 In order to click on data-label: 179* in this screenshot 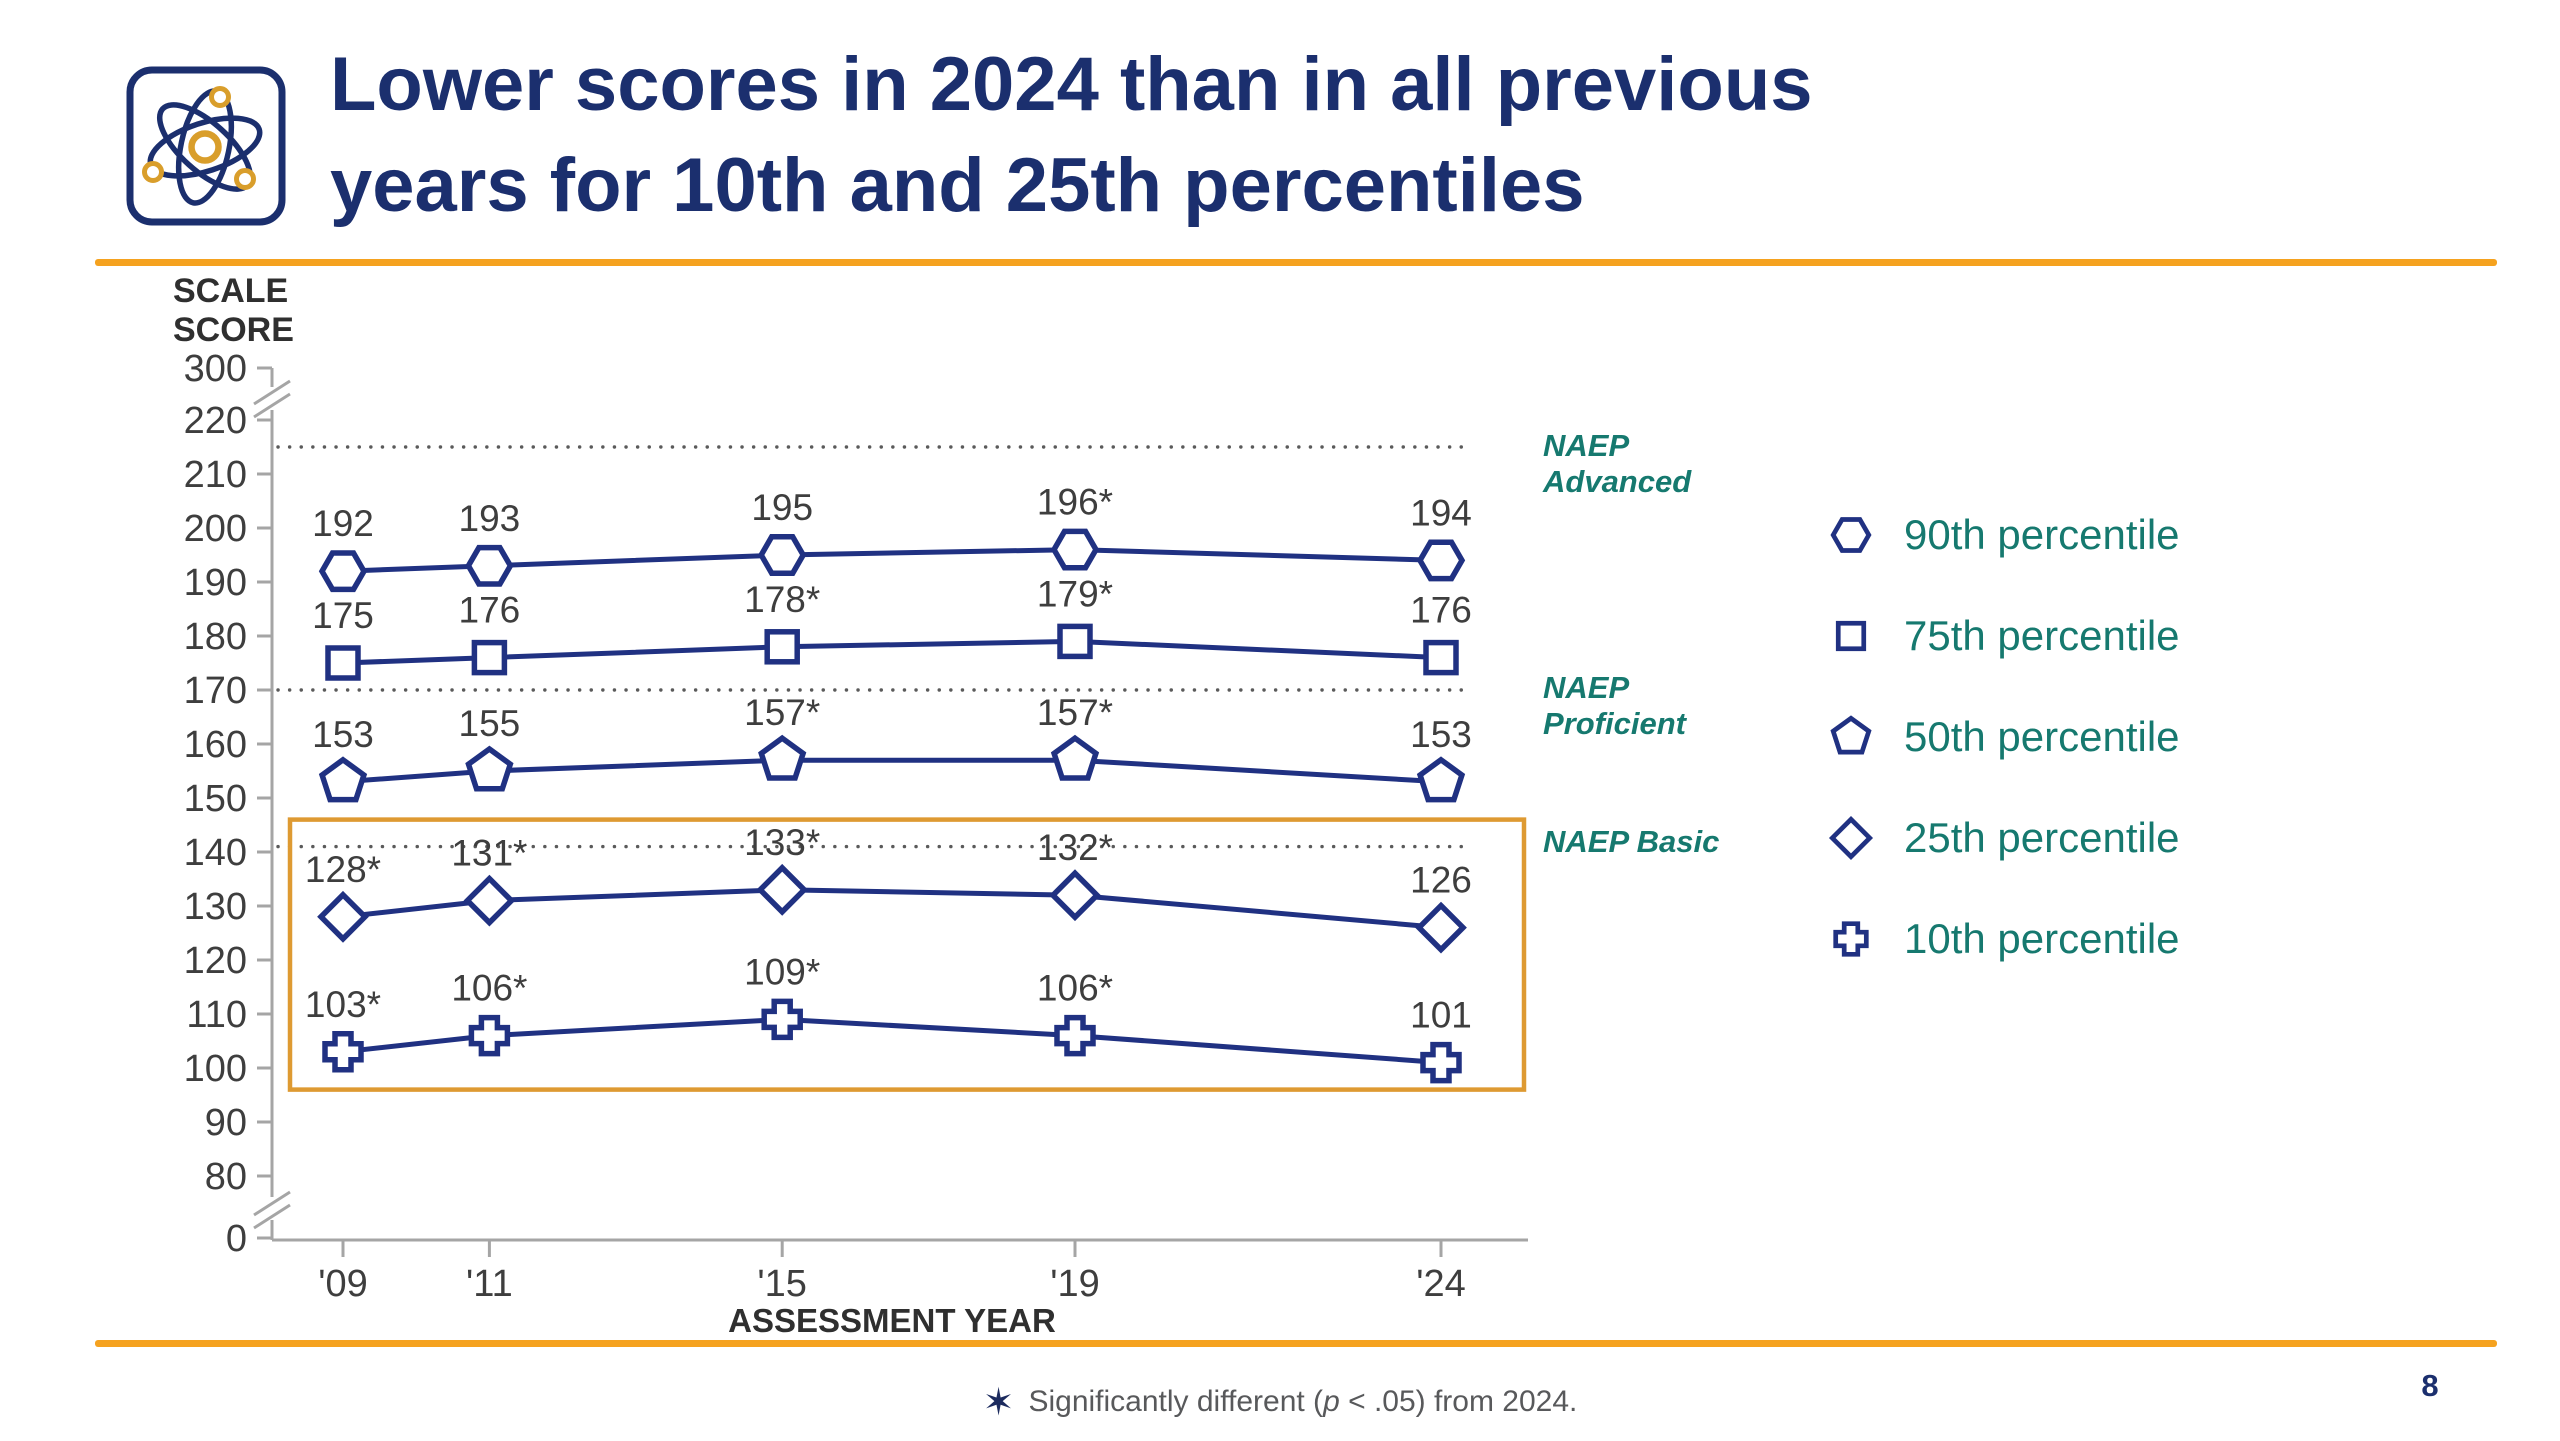, I will do `click(1075, 593)`.